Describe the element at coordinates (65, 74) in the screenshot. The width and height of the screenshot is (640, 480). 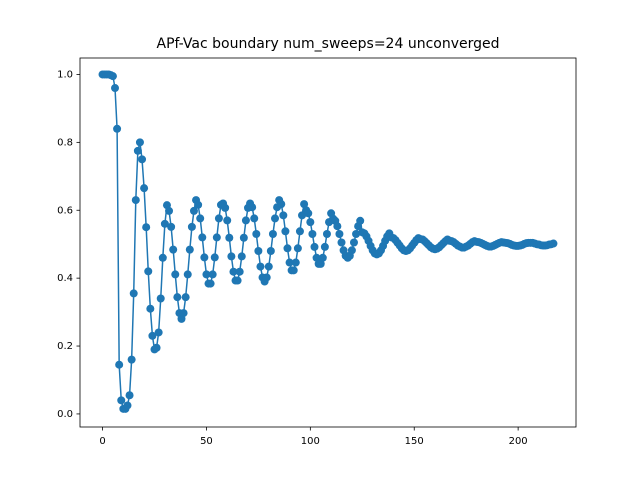
I see `y-tick-label: 1.0` at that location.